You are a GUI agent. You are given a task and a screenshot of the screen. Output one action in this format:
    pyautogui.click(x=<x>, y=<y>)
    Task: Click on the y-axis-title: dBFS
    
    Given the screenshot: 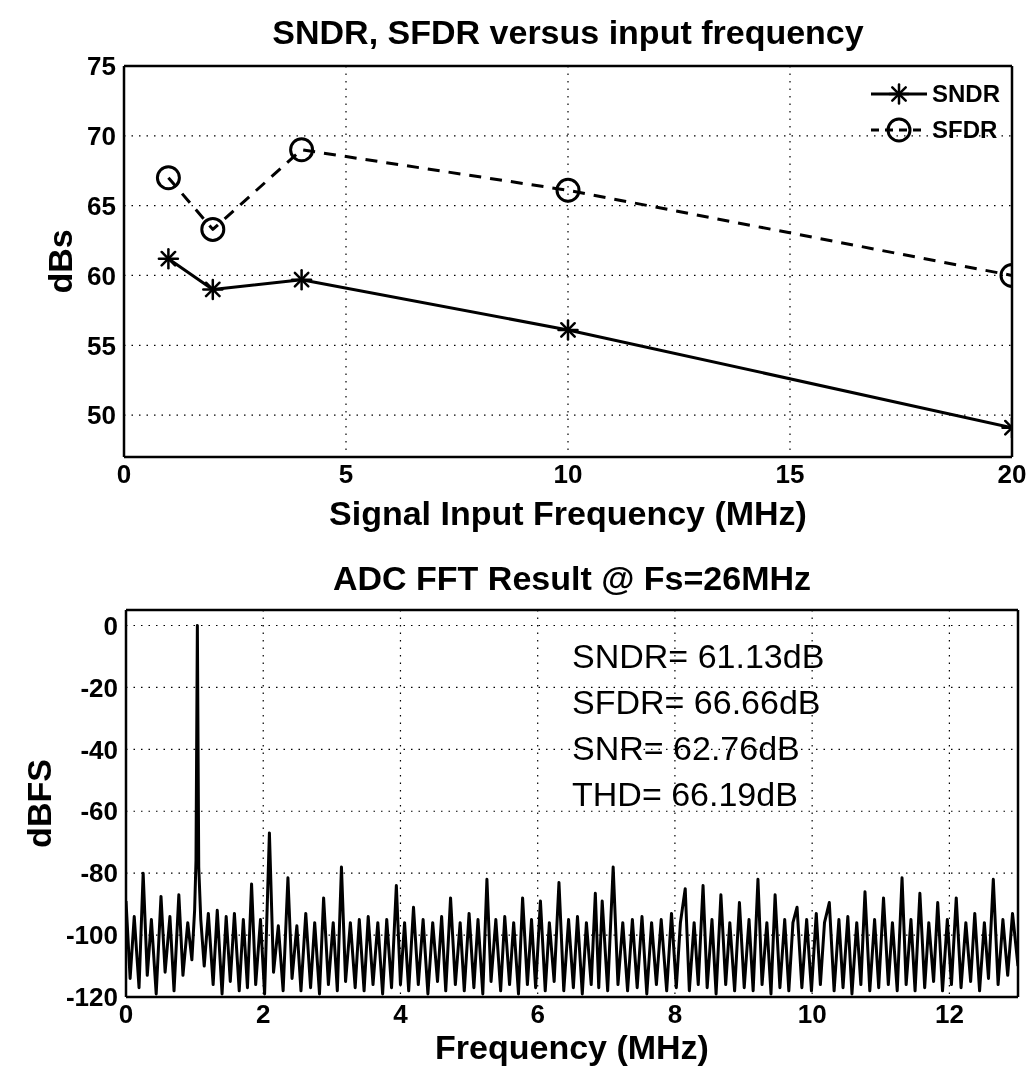 What is the action you would take?
    pyautogui.click(x=38, y=803)
    